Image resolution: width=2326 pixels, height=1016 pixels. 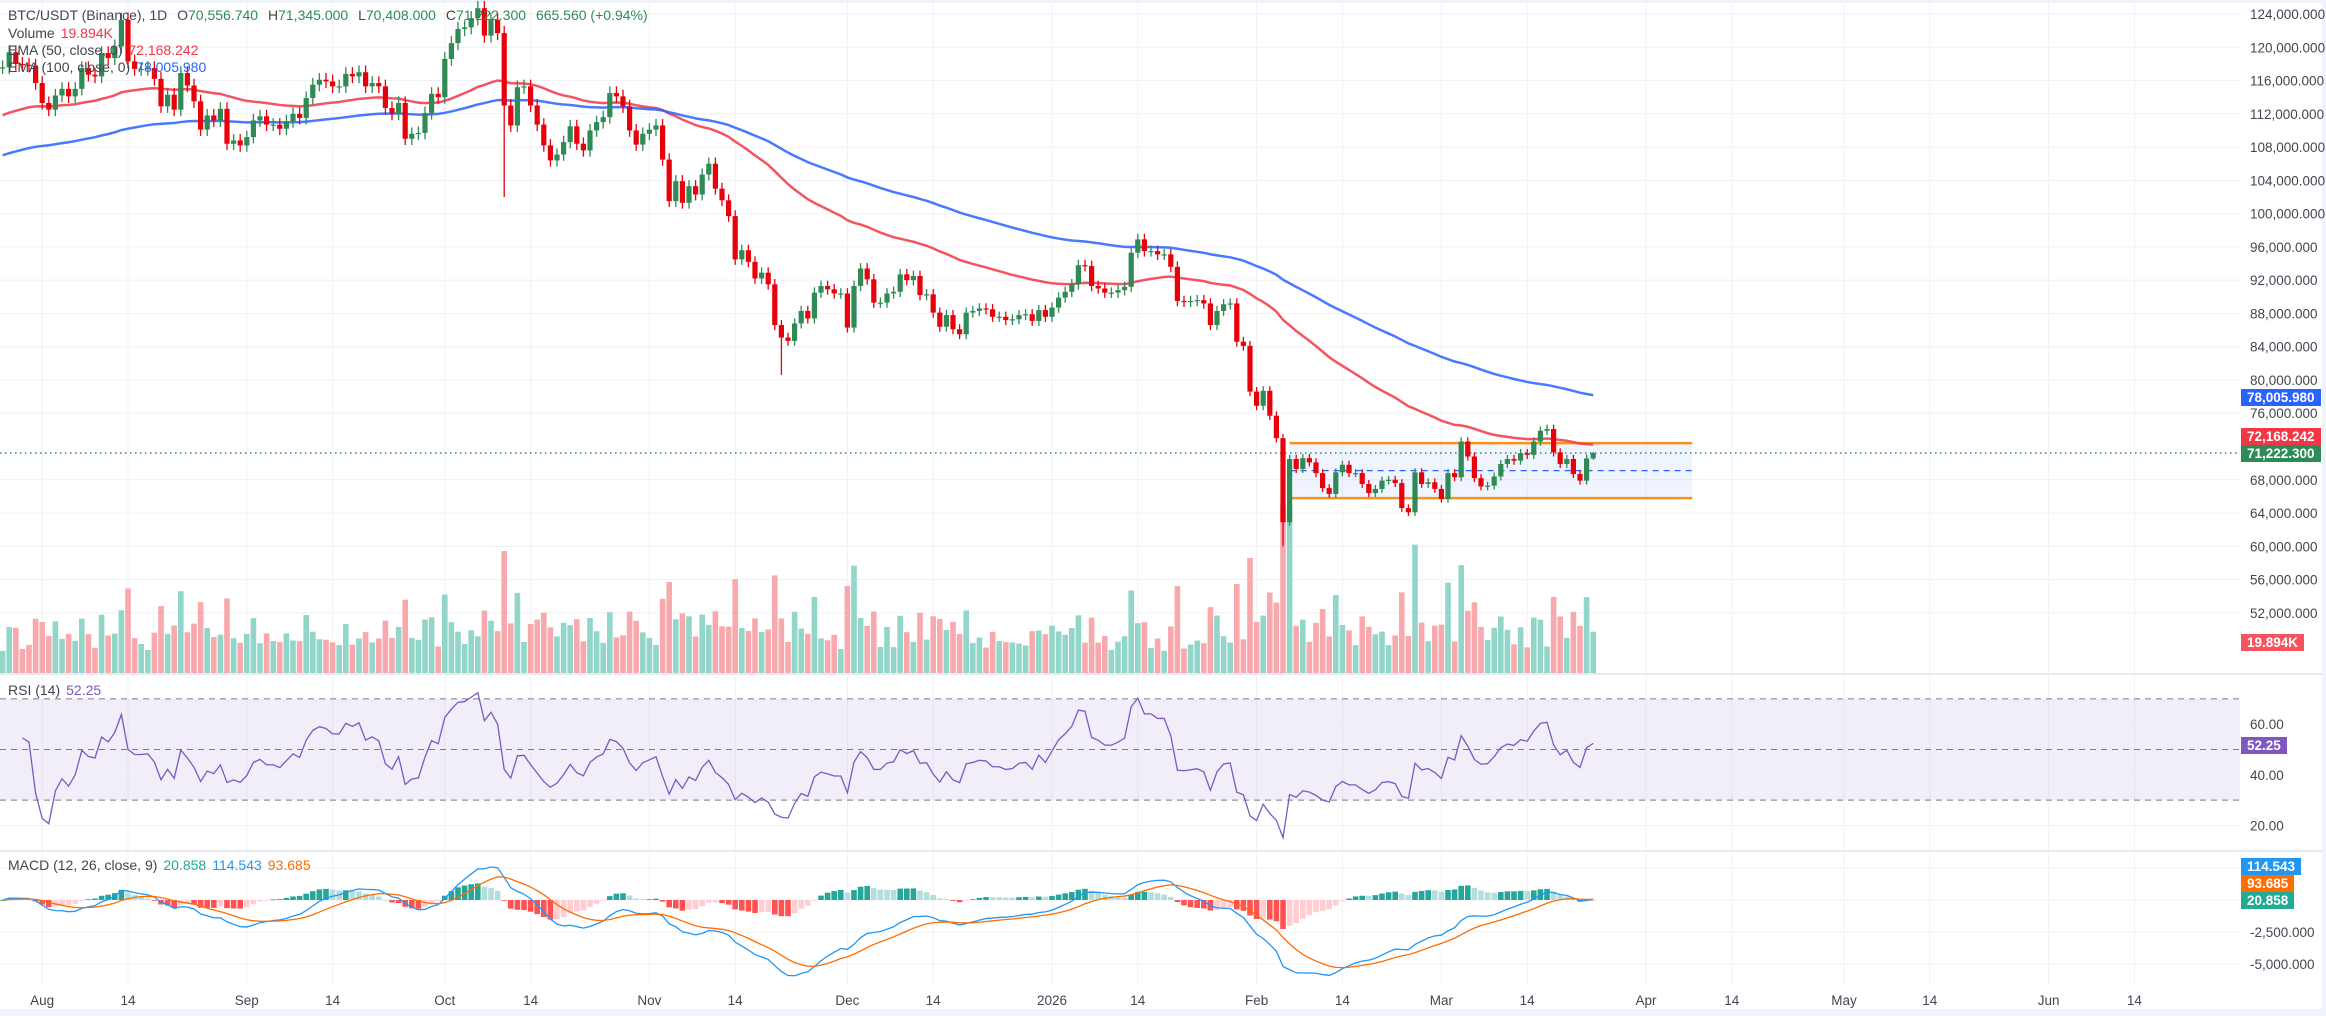 What do you see at coordinates (2284, 413) in the screenshot?
I see `price-tick-label: 76,000.000` at bounding box center [2284, 413].